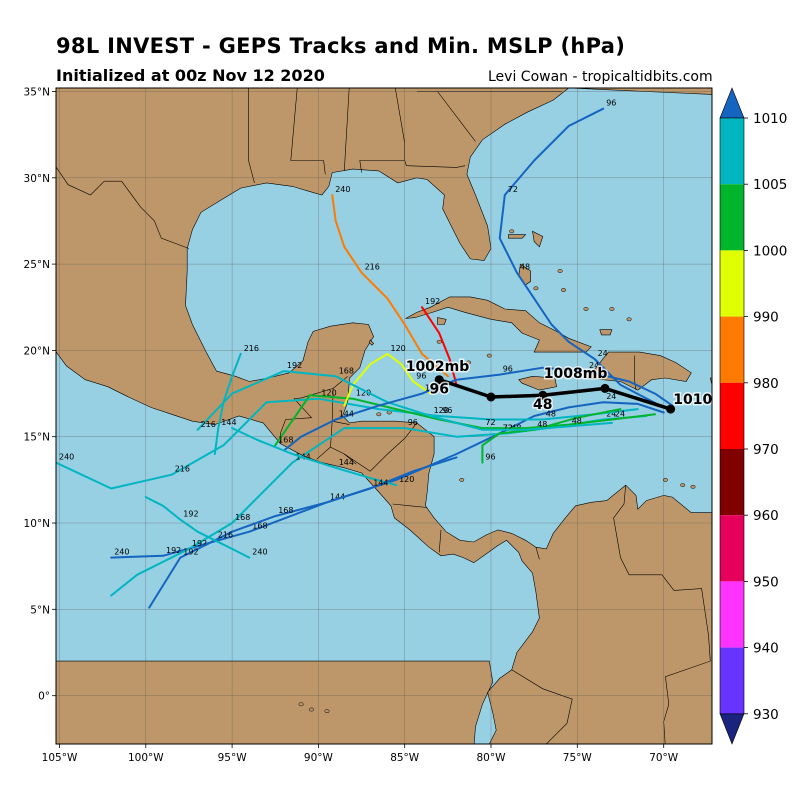 Image resolution: width=800 pixels, height=800 pixels. What do you see at coordinates (405, 758) in the screenshot?
I see `lon-tick-label: 85°W` at bounding box center [405, 758].